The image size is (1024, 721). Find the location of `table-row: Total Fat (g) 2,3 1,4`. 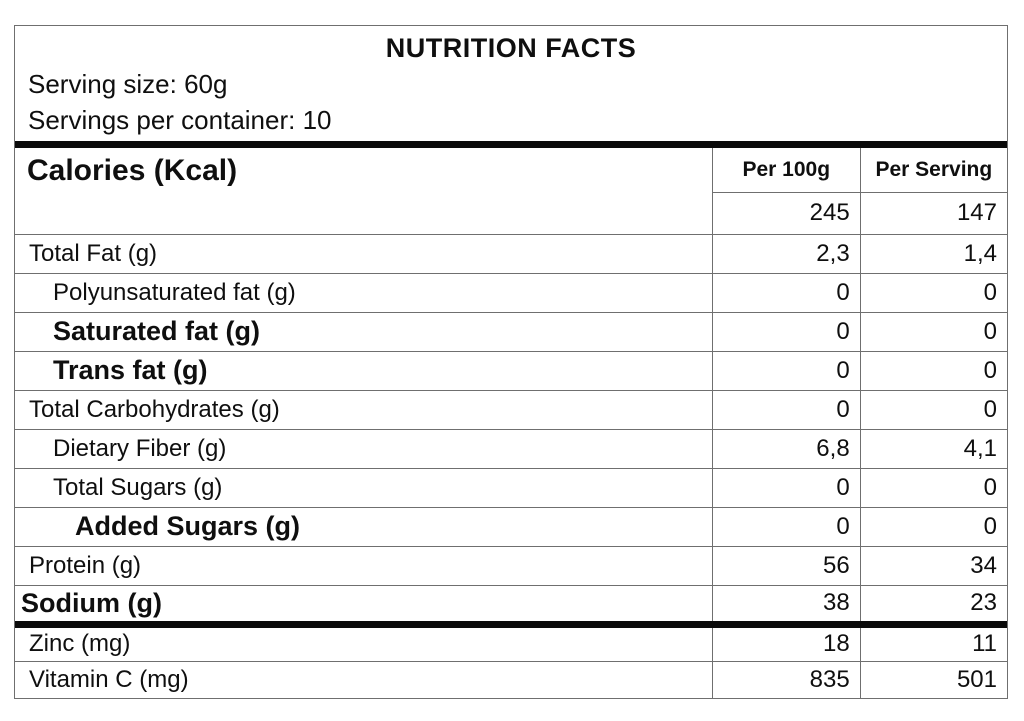

table-row: Total Fat (g) 2,3 1,4 is located at coordinates (511, 253).